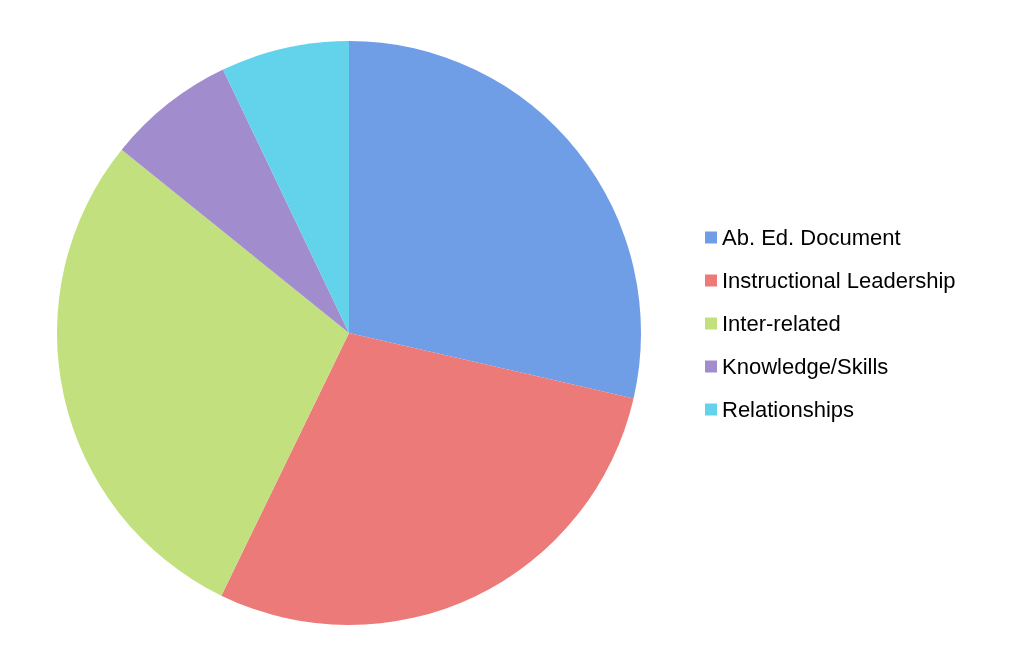 The width and height of the screenshot is (1019, 647). What do you see at coordinates (805, 366) in the screenshot?
I see `legend-label: Knowledge/Skills` at bounding box center [805, 366].